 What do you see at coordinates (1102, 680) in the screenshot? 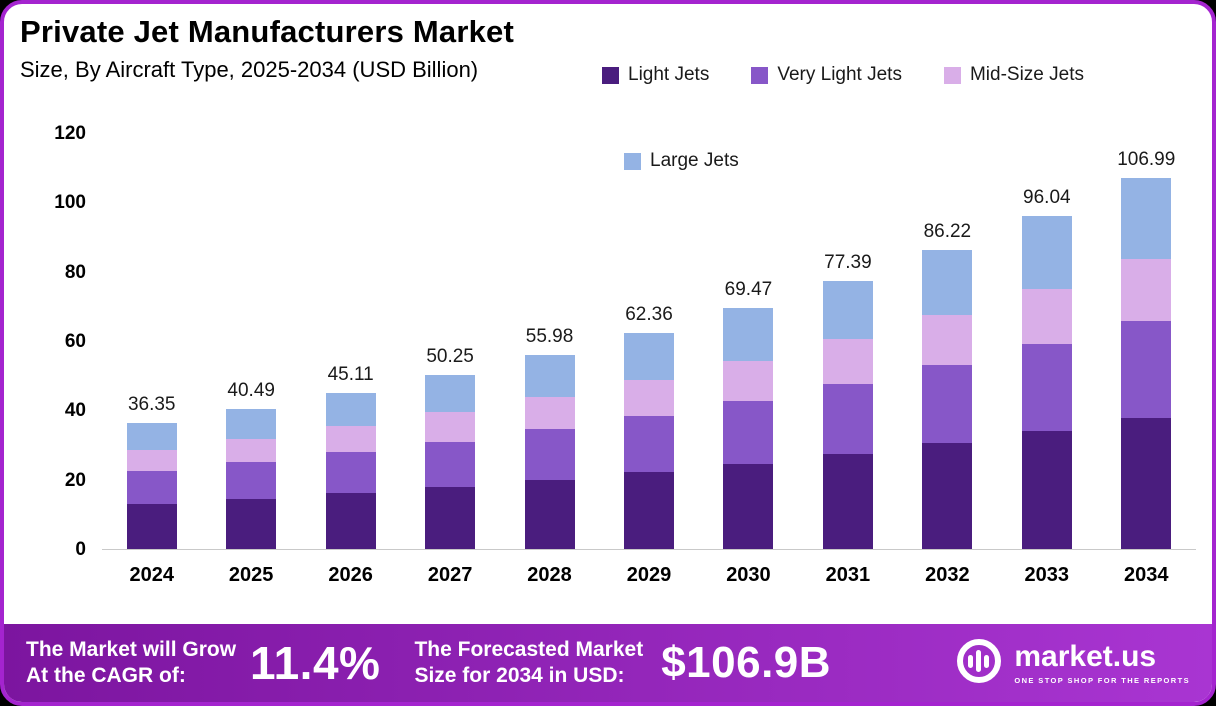
I see `brand-tagline: ONE STOP SHOP FOR THE REPORTS` at bounding box center [1102, 680].